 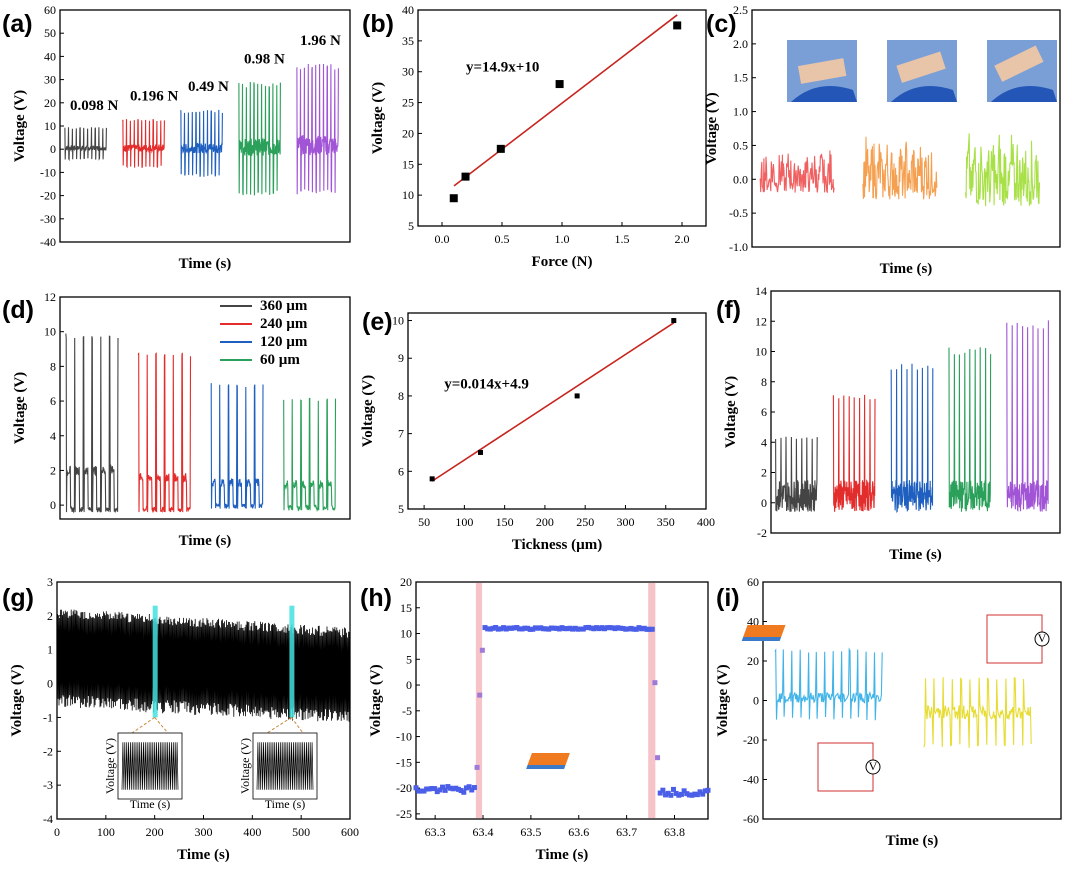 I want to click on circuit-wire, so click(x=845, y=767).